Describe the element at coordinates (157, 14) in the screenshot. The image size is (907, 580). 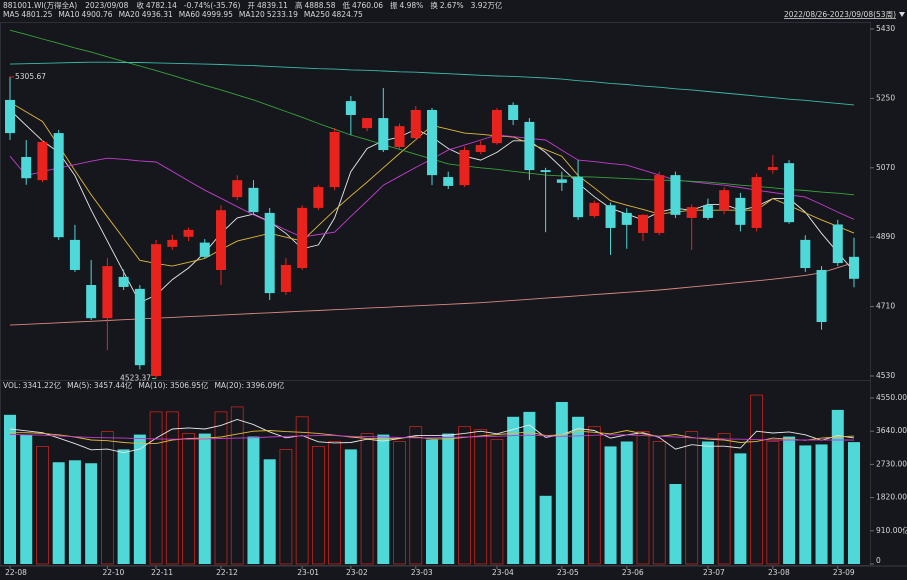
I see `legend-value: 4936.31` at that location.